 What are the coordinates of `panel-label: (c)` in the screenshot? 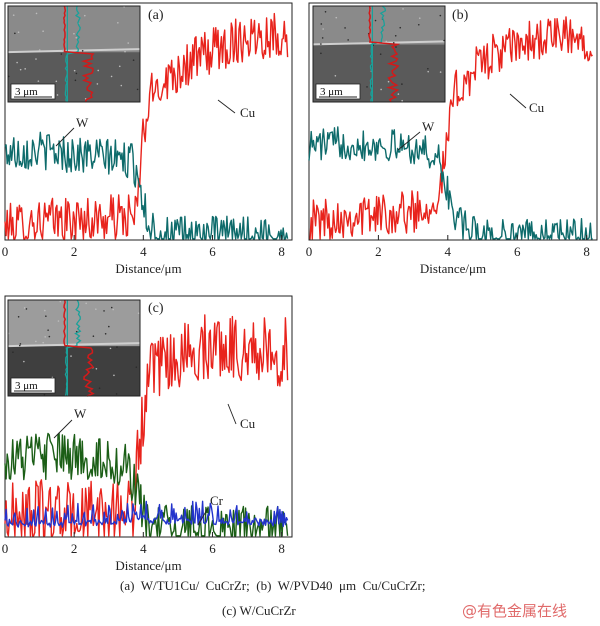 It's located at (156, 308).